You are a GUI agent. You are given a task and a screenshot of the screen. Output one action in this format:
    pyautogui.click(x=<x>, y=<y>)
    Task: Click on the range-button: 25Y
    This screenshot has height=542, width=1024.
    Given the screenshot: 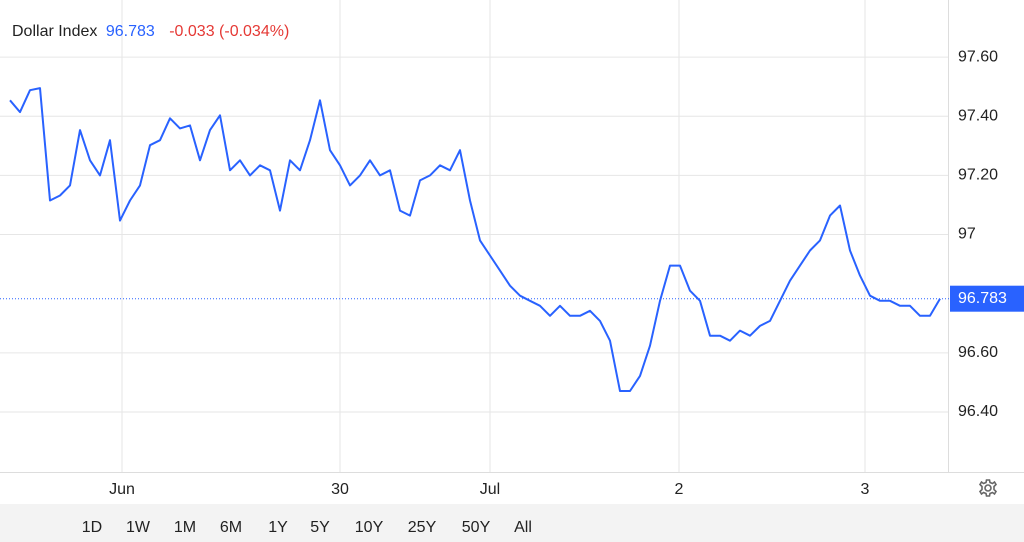 What is the action you would take?
    pyautogui.click(x=422, y=527)
    